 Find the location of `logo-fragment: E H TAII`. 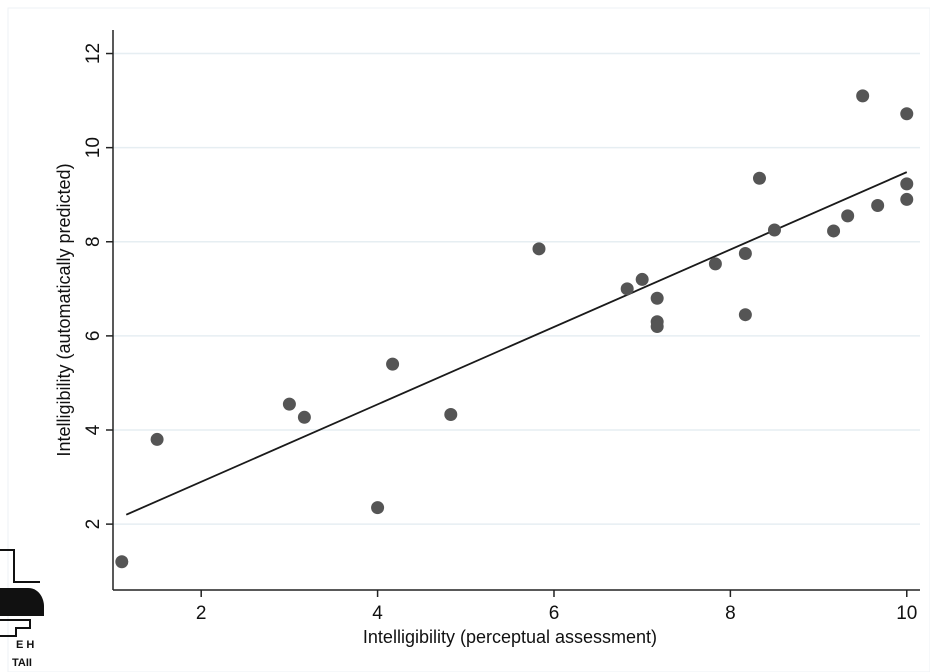

logo-fragment: E H TAII is located at coordinates (22, 609).